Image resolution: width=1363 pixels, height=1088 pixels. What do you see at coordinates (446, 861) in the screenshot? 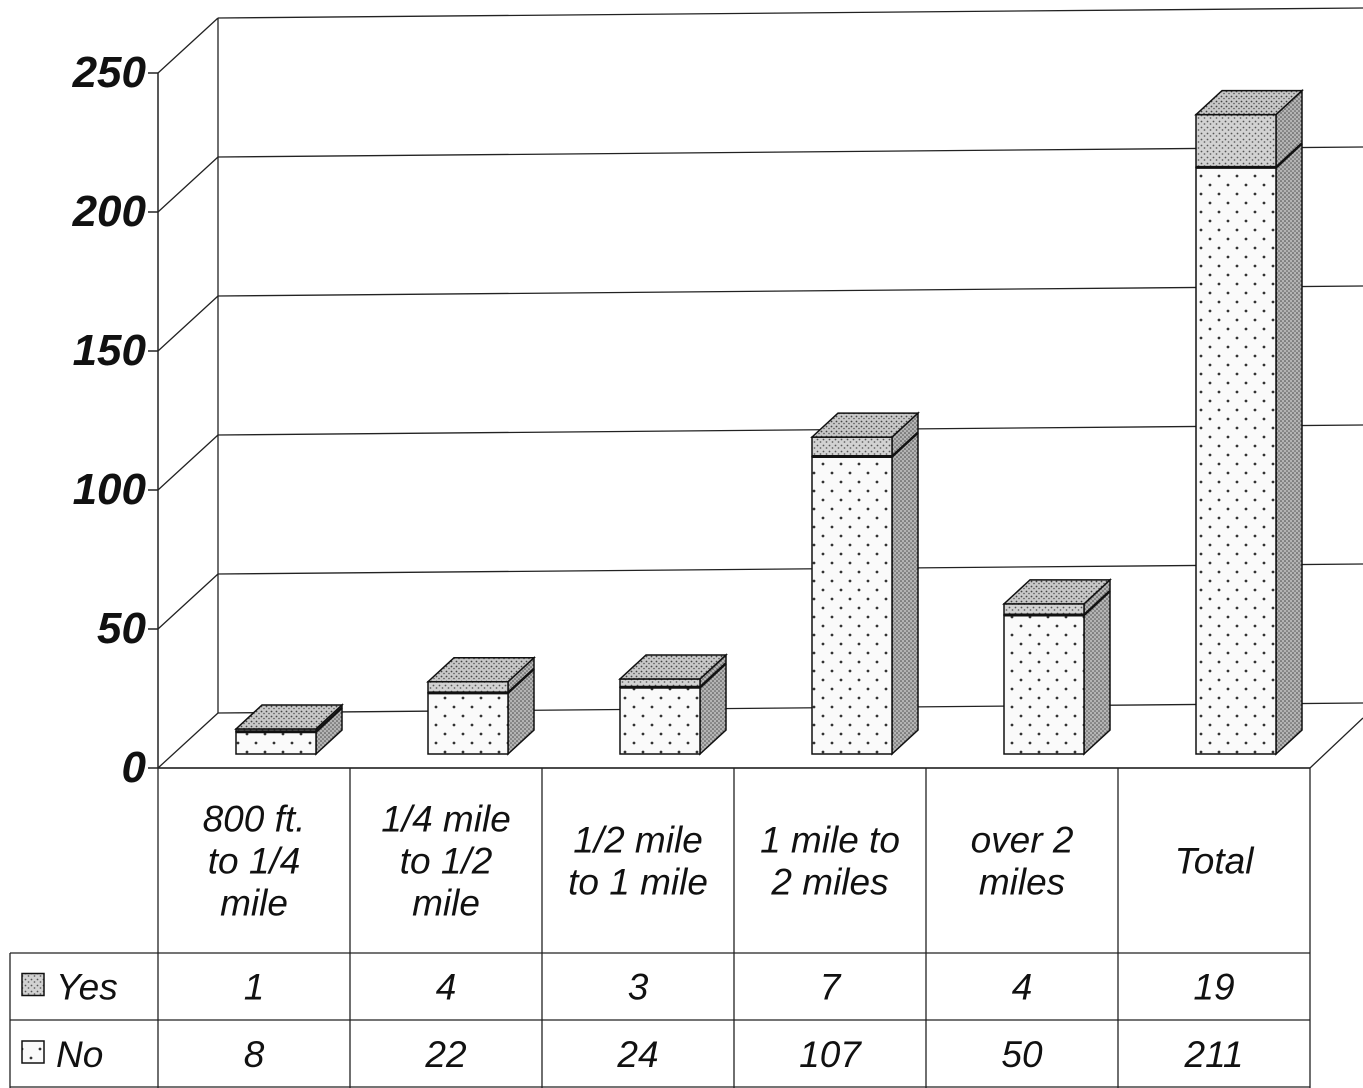
I see `category-label: to 1/2` at bounding box center [446, 861].